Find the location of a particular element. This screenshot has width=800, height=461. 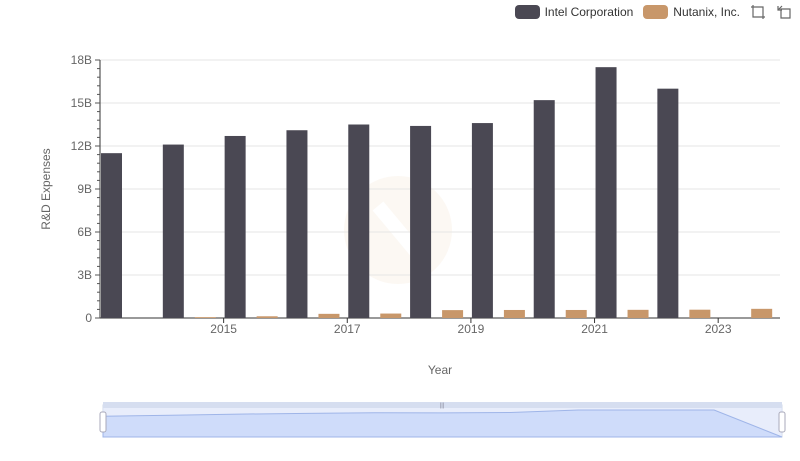

data-zoom-slider: ||| is located at coordinates (442, 420).